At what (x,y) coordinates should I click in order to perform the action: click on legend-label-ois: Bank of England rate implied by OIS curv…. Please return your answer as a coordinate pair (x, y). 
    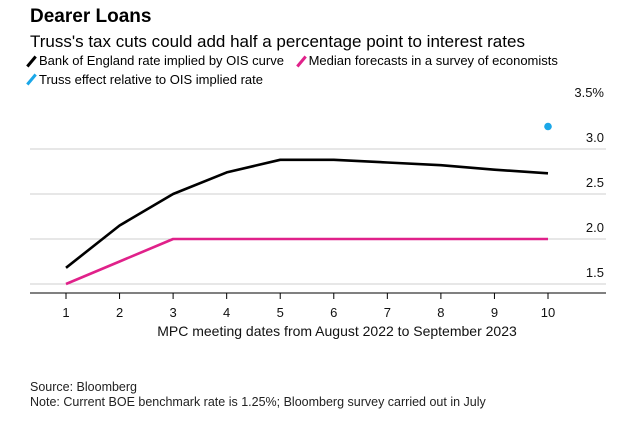
    Looking at the image, I should click on (161, 60).